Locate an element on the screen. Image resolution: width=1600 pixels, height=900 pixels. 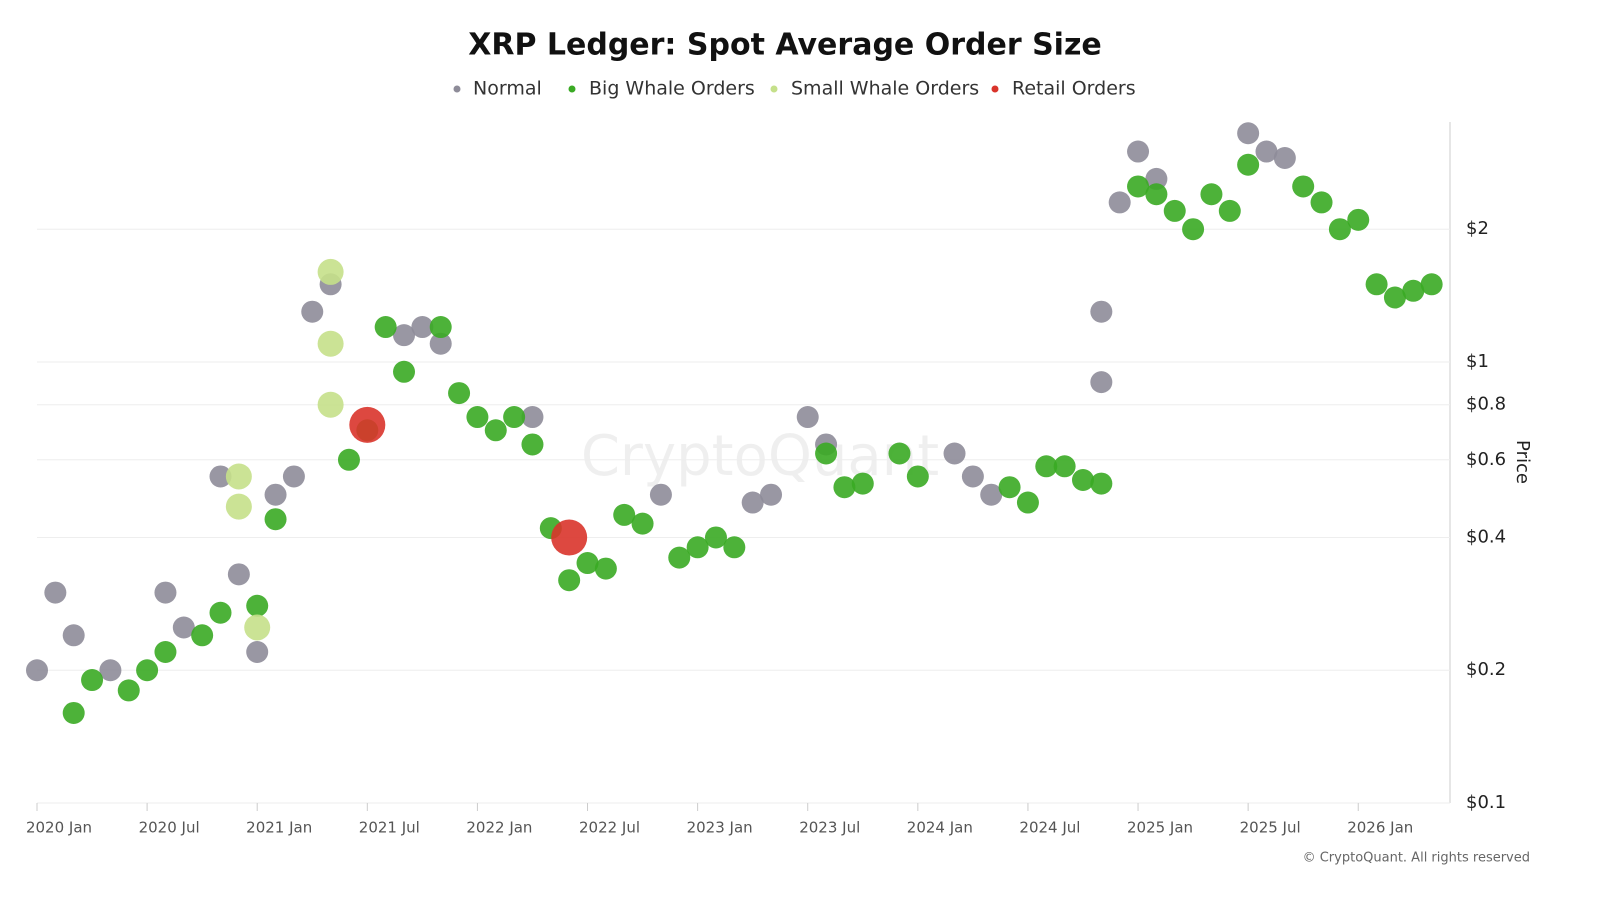
x-tick-label: 2022 Jul is located at coordinates (609, 828).